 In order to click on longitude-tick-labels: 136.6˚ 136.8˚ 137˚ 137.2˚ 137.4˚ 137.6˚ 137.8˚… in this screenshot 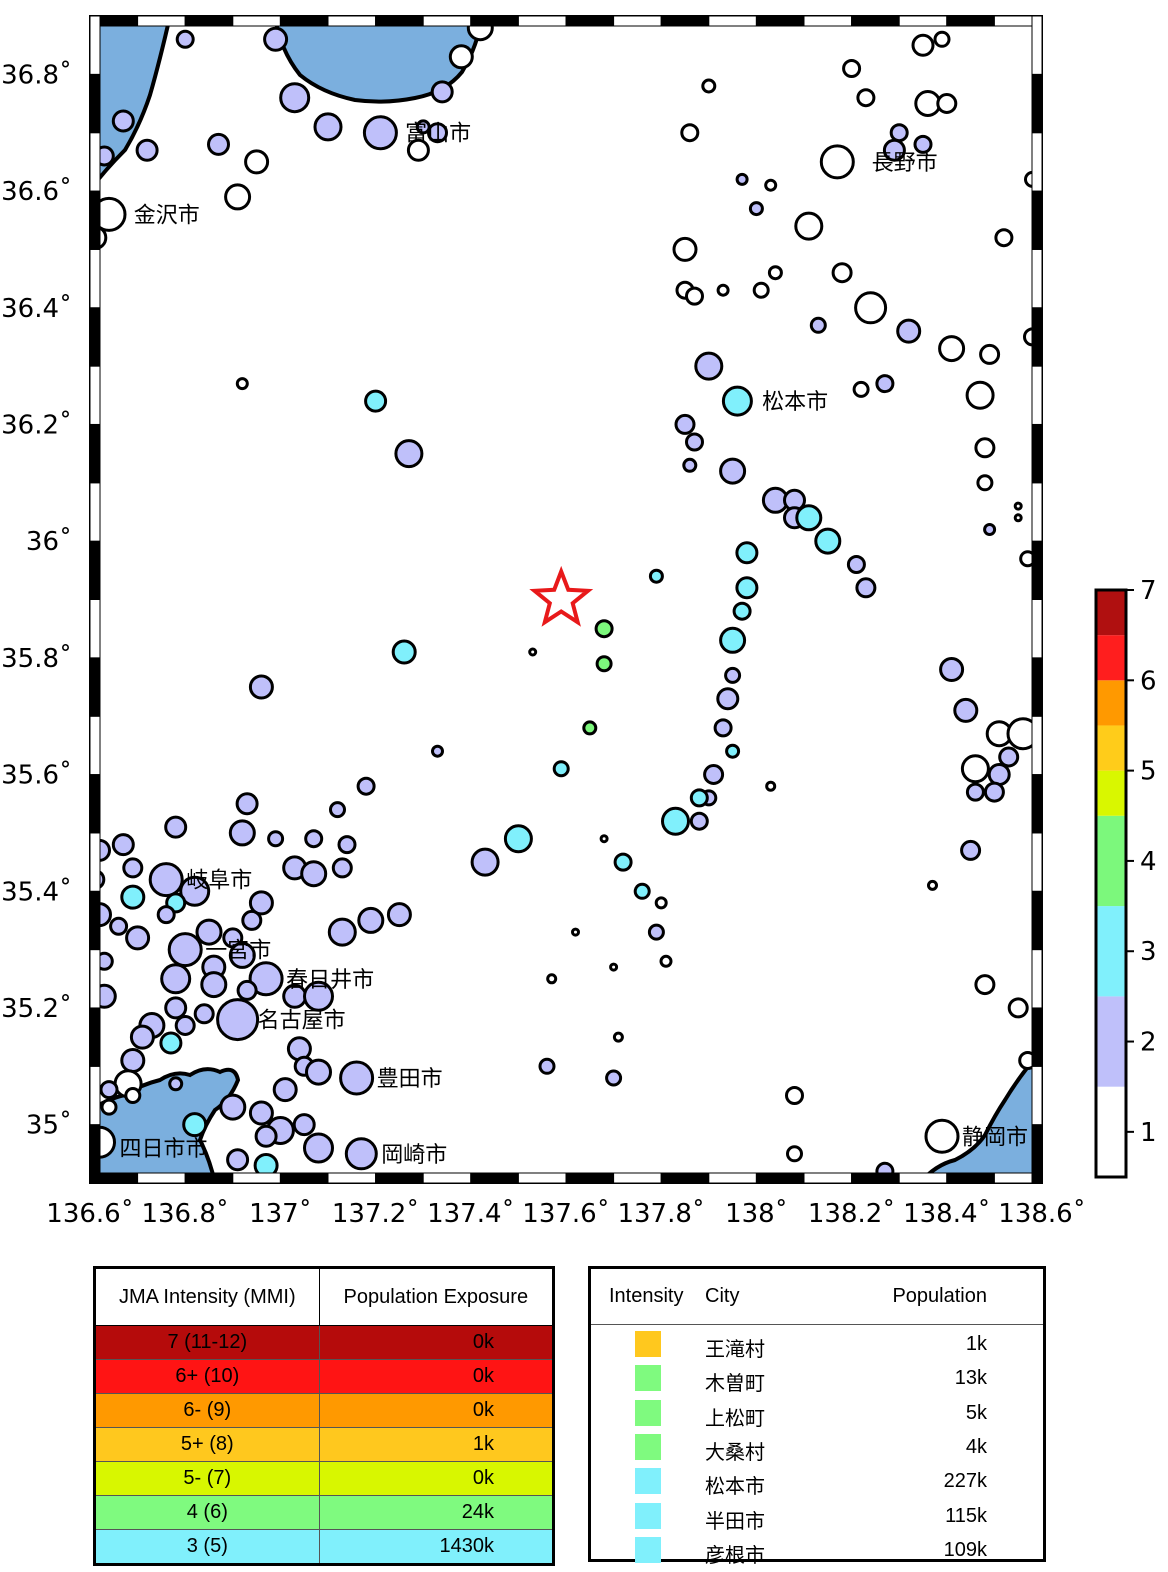, I will do `click(565, 1214)`.